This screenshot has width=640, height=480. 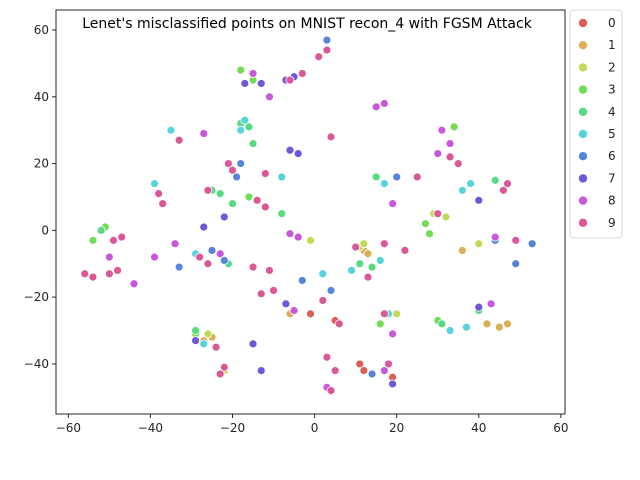 What do you see at coordinates (612, 112) in the screenshot?
I see `legend-label: 4` at bounding box center [612, 112].